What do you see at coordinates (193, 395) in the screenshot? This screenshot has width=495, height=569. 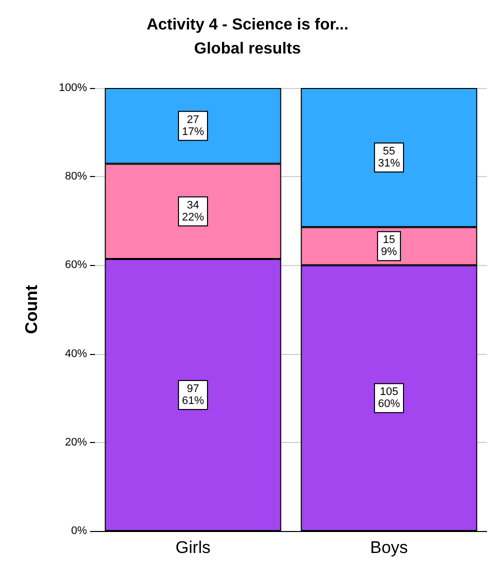 I see `data-label: 97 61%` at bounding box center [193, 395].